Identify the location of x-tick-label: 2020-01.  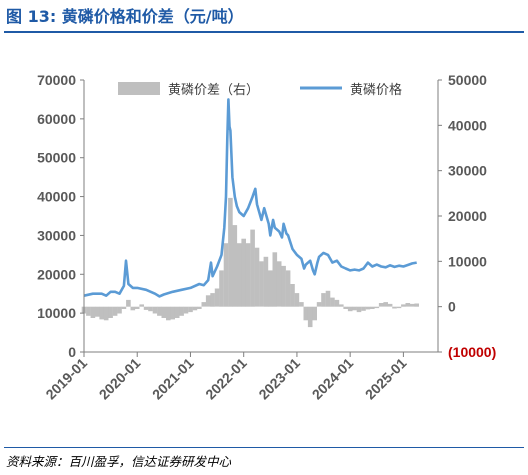
(120, 379).